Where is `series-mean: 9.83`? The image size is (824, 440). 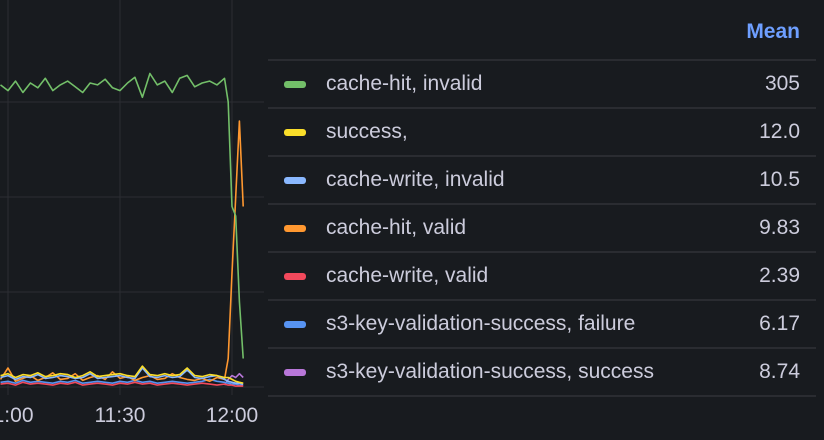
series-mean: 9.83 is located at coordinates (779, 227).